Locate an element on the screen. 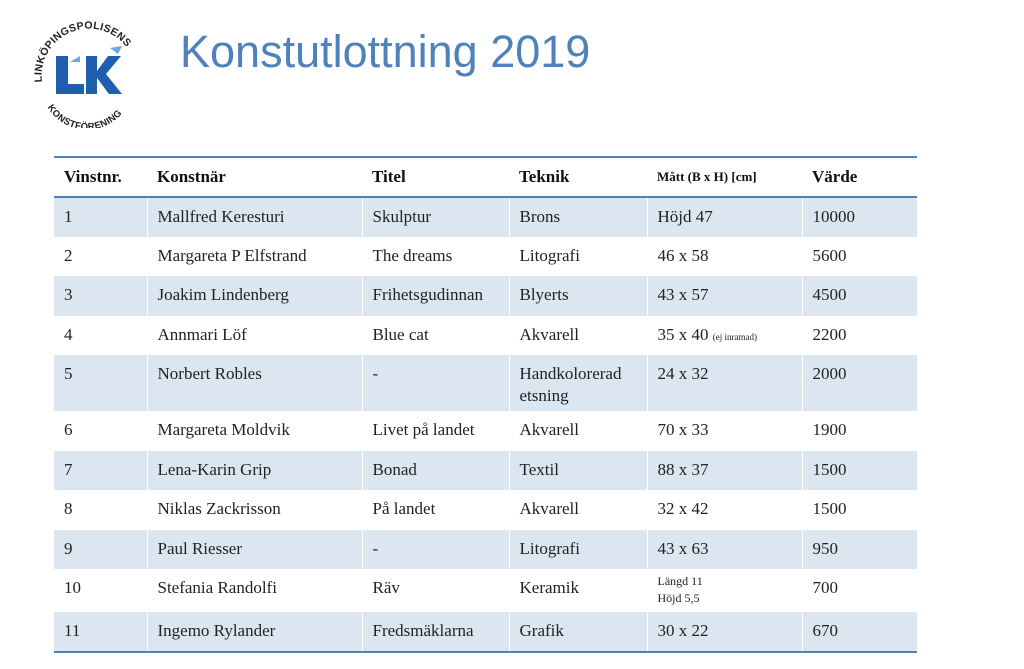 This screenshot has width=1024, height=669. cell-technique: Keramik is located at coordinates (577, 590).